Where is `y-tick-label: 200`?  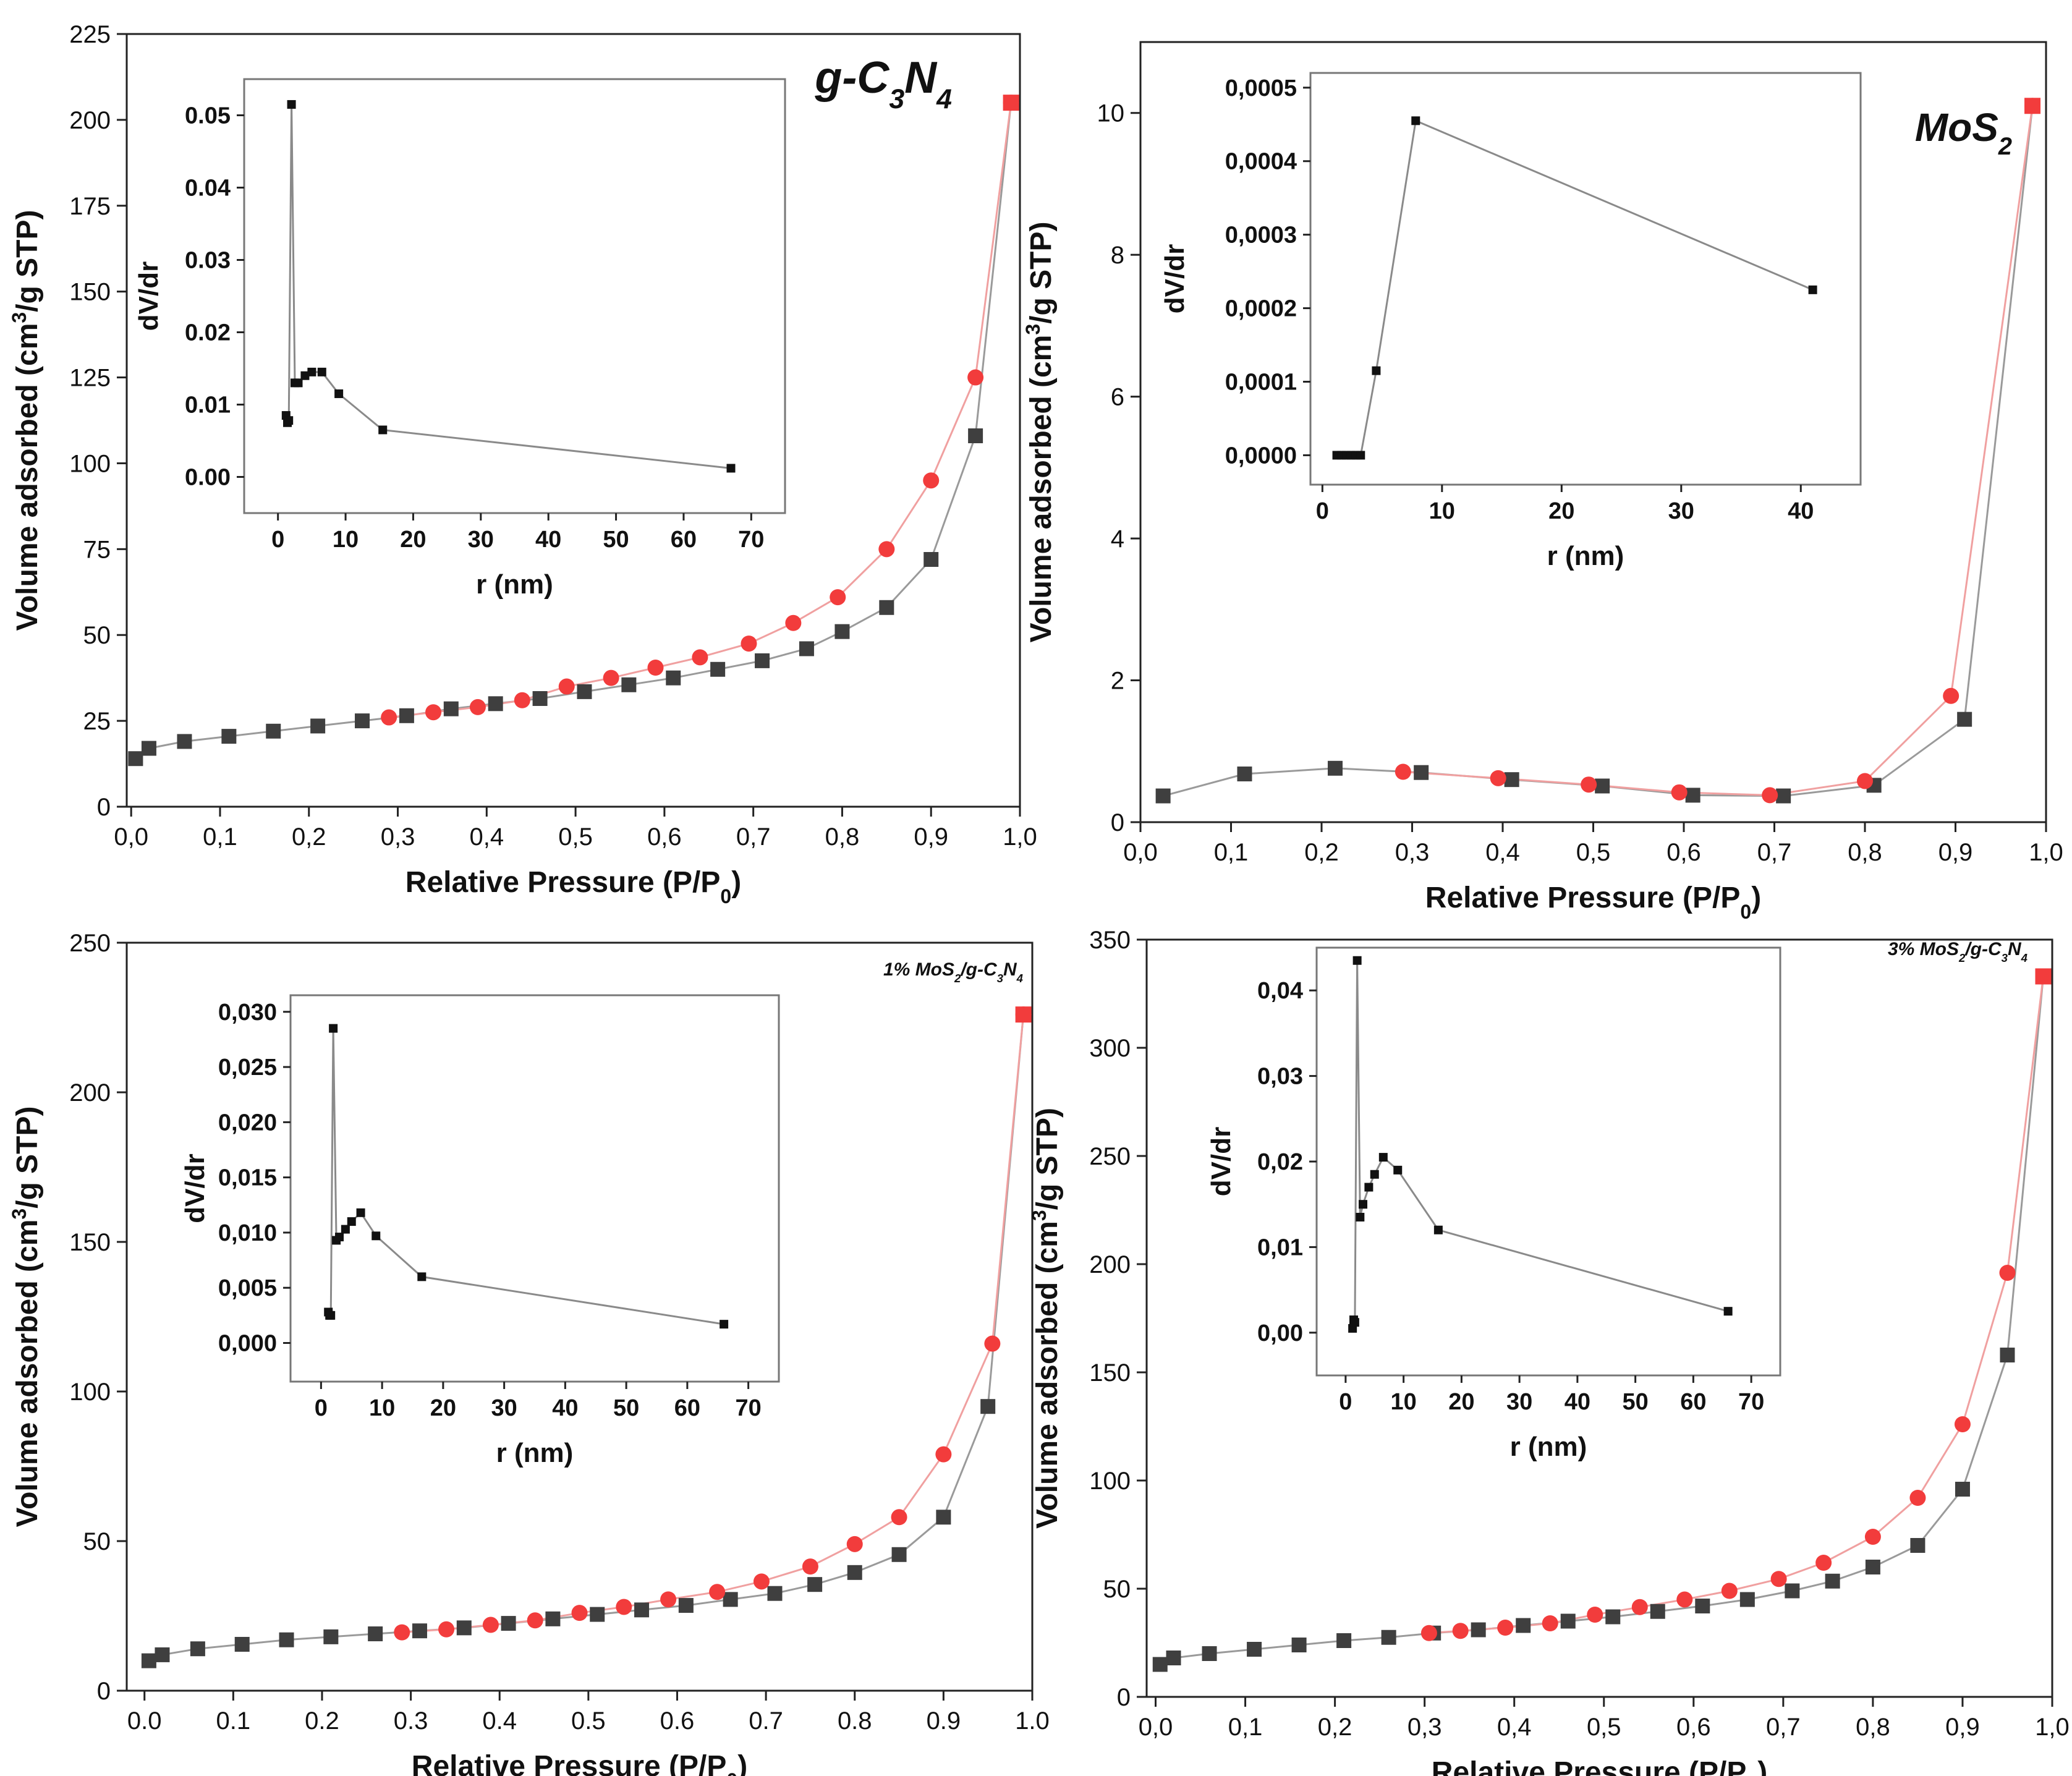
y-tick-label: 200 is located at coordinates (1110, 1264).